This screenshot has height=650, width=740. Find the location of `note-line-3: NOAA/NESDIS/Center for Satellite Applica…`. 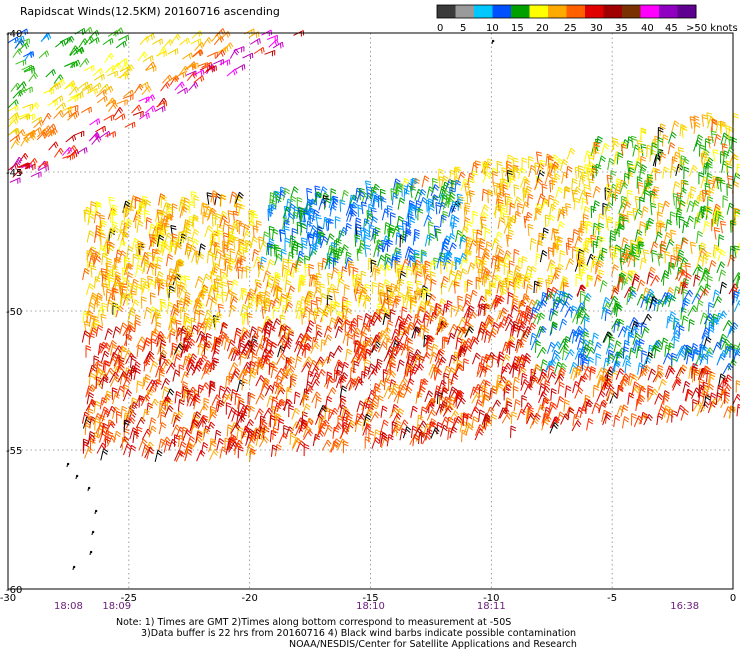

note-line-3: NOAA/NESDIS/Center for Satellite Applica… is located at coordinates (433, 644).